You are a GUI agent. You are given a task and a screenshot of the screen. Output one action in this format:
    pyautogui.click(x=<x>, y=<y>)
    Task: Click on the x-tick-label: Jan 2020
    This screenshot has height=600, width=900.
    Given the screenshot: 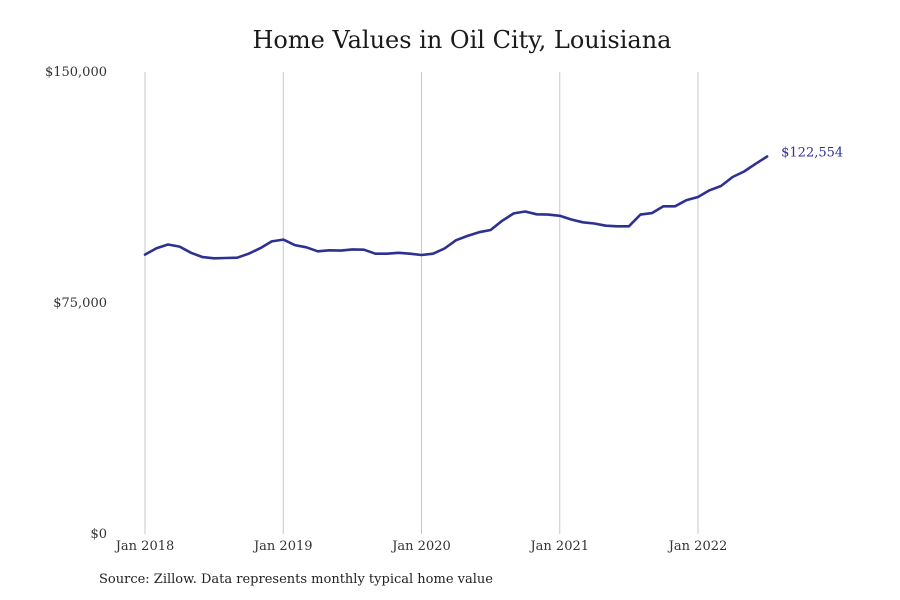 What is the action you would take?
    pyautogui.click(x=420, y=546)
    